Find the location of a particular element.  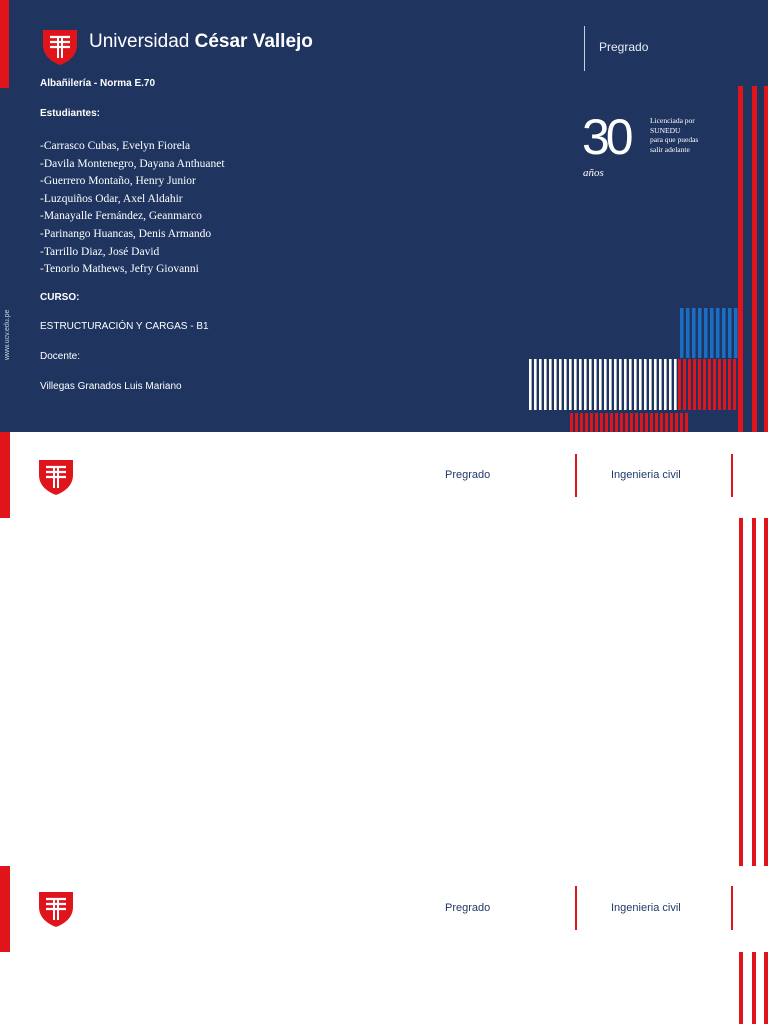

students-heading: Estudiantes: is located at coordinates (70, 113).